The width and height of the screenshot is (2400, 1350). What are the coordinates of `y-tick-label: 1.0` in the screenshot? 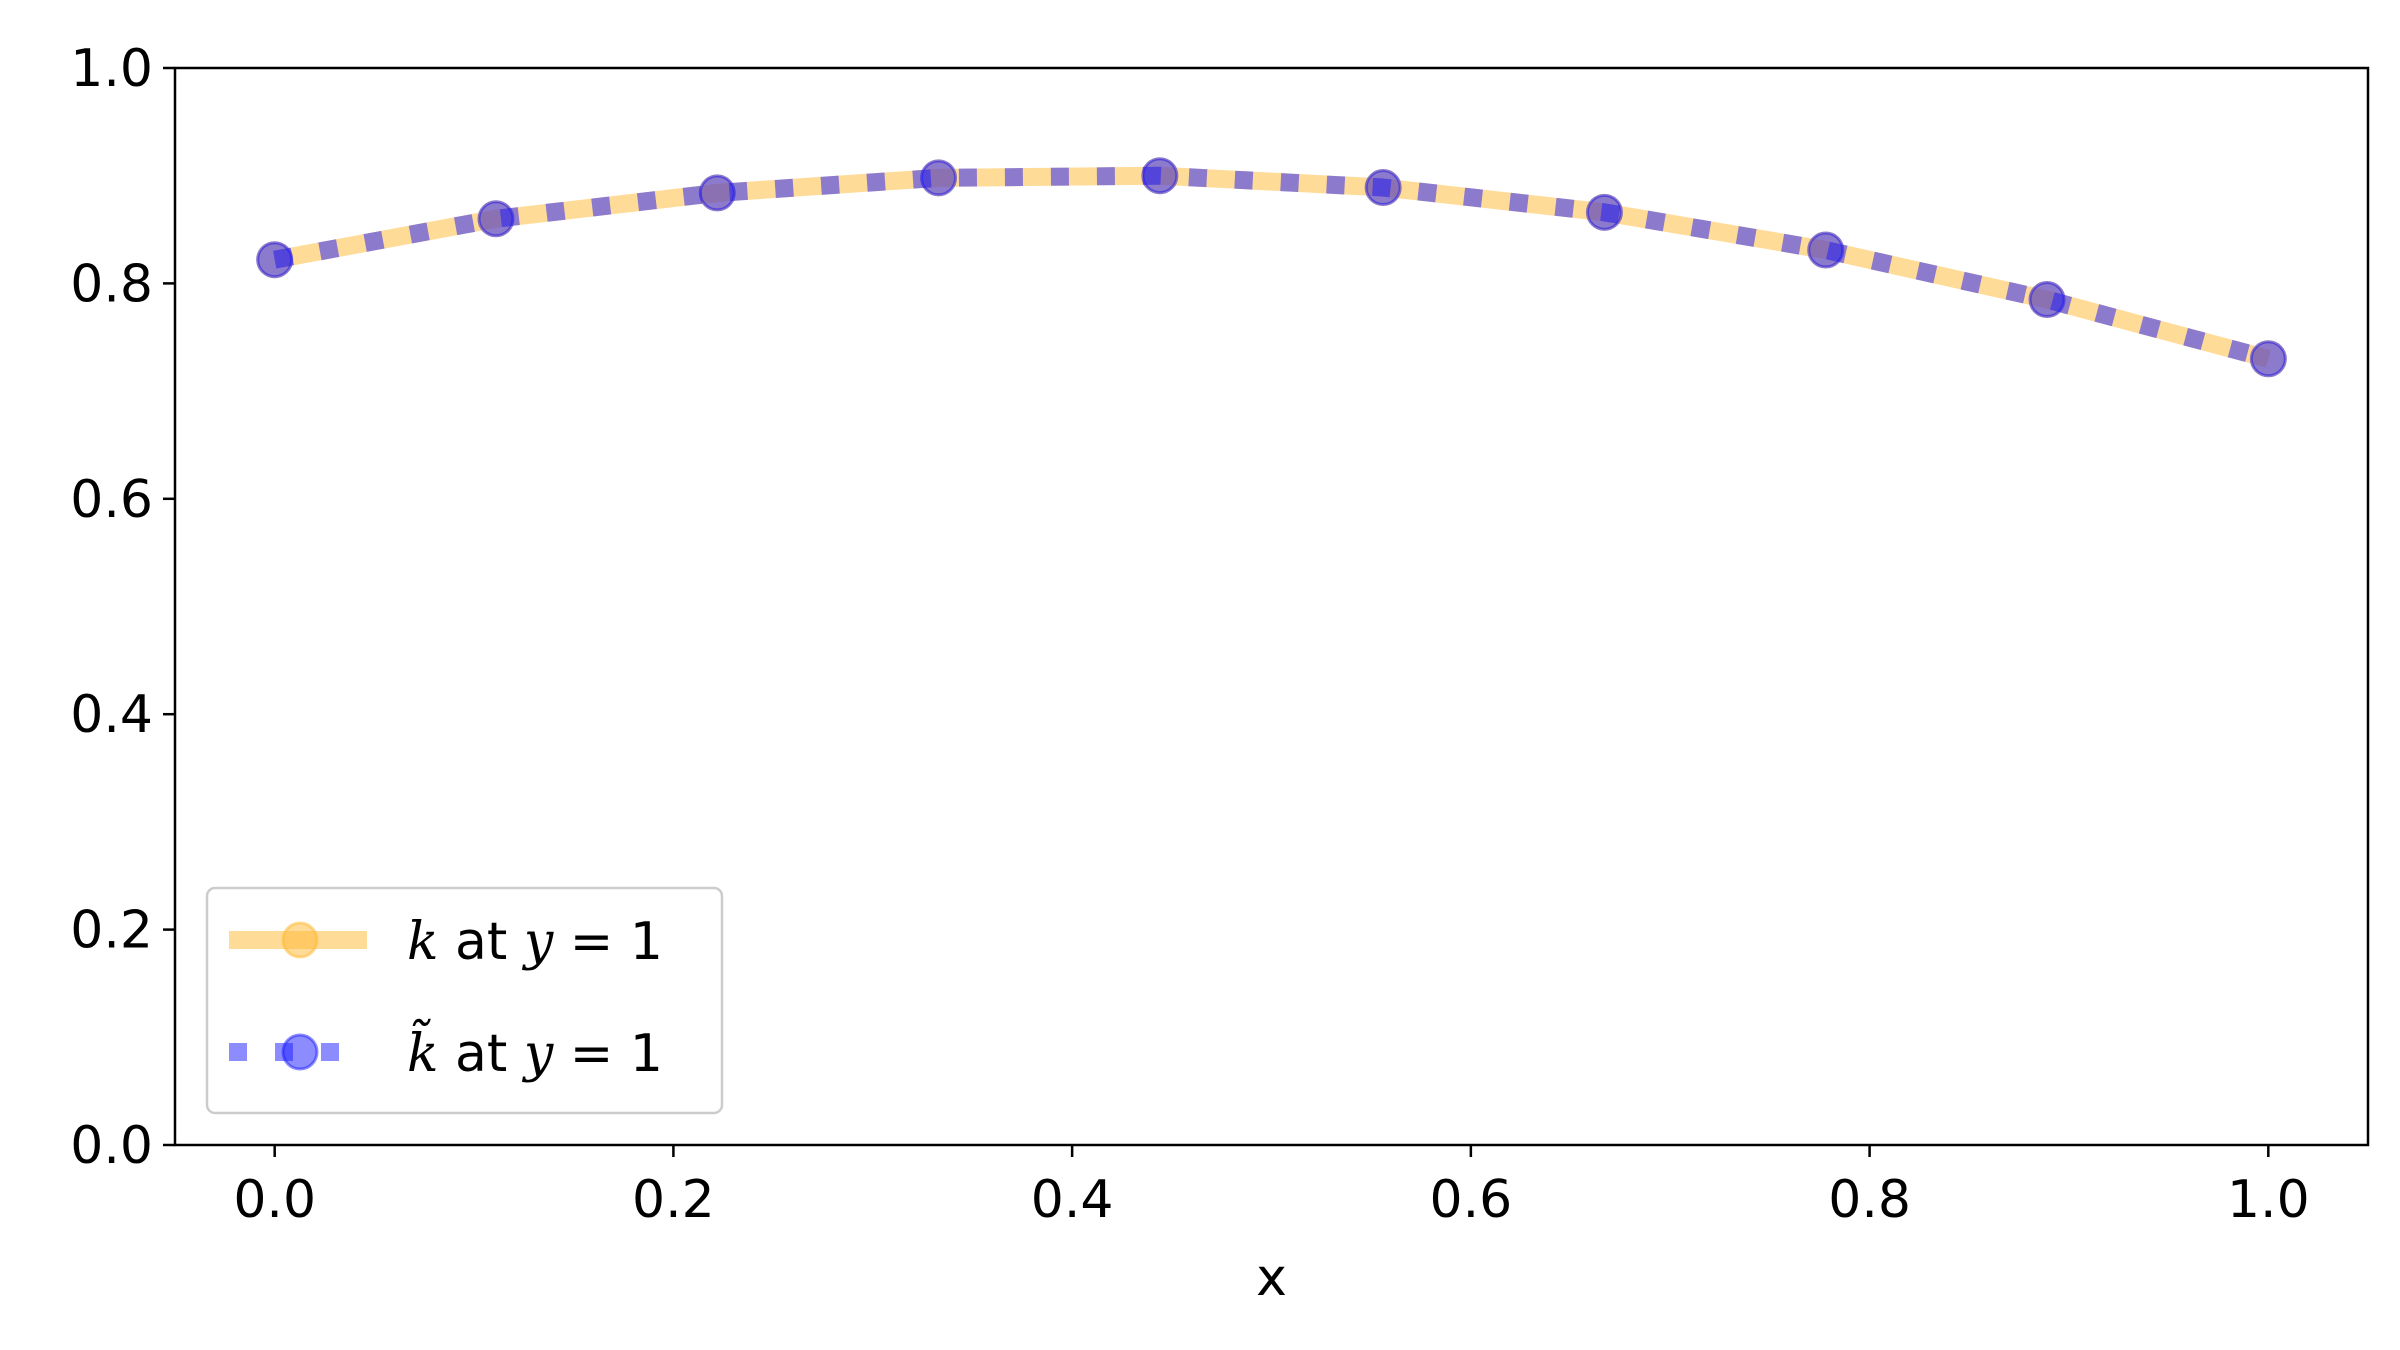 It's located at (111, 69).